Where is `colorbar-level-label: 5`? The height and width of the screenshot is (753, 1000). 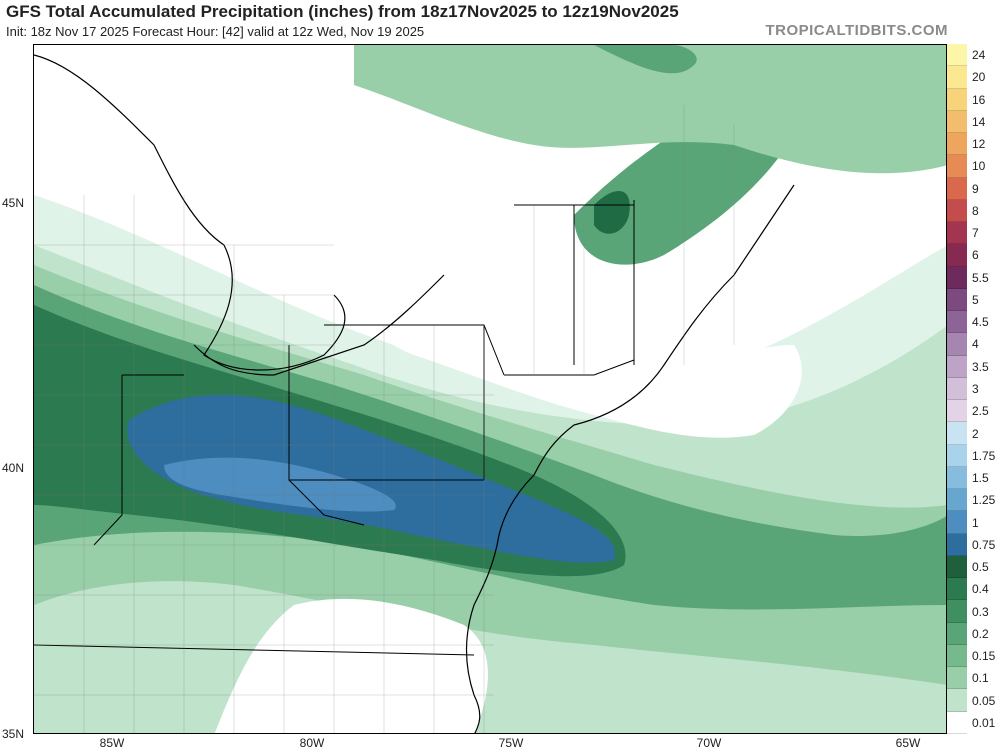 colorbar-level-label: 5 is located at coordinates (975, 299).